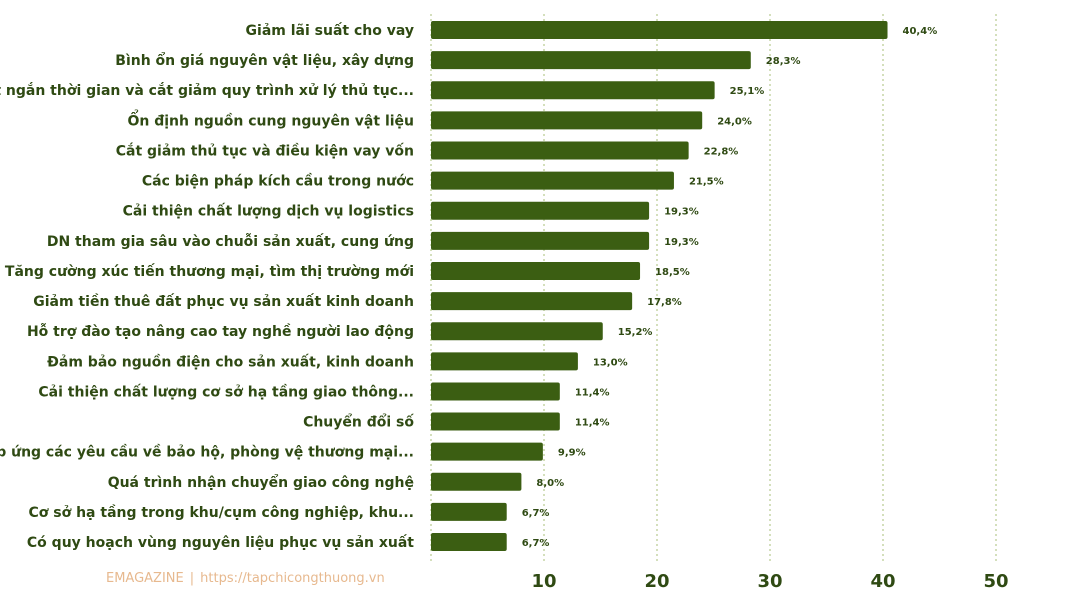 This screenshot has width=1080, height=608. I want to click on x-tick-label: 50, so click(995, 581).